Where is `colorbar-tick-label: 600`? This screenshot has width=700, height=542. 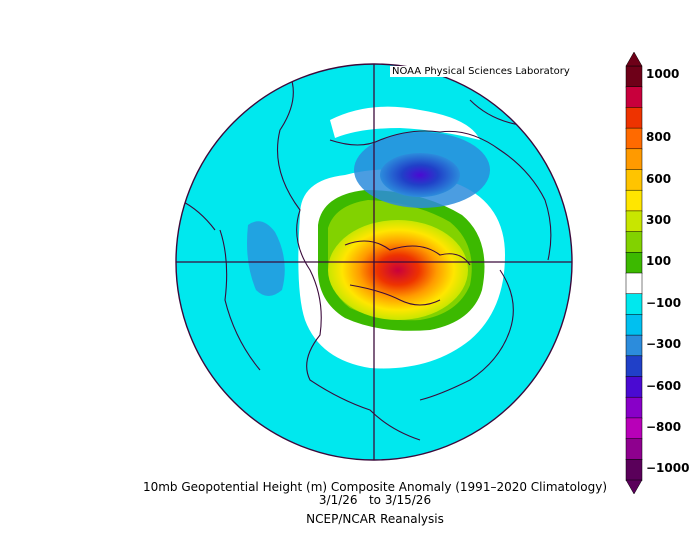
colorbar-tick-label: 600 is located at coordinates (659, 178).